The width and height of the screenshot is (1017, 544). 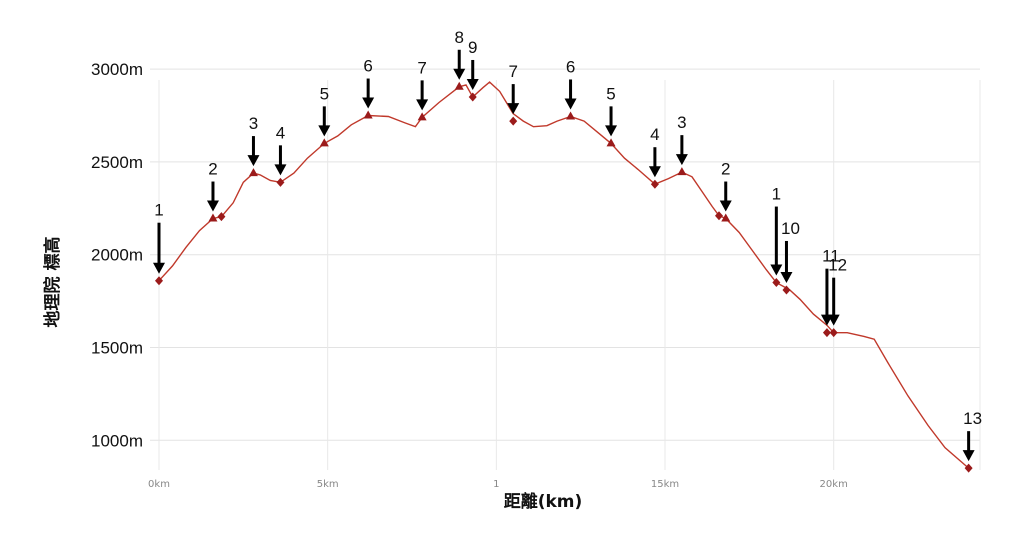 I want to click on annotation-label: 9, so click(x=472, y=47).